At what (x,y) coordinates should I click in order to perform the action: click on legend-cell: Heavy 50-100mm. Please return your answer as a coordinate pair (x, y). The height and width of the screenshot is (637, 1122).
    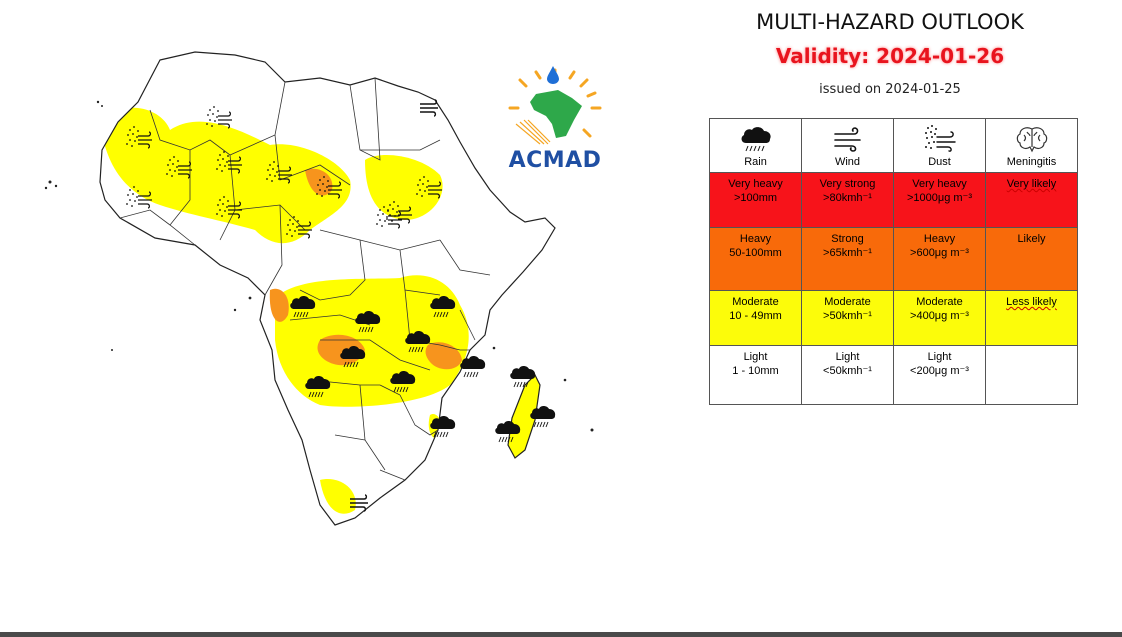
    Looking at the image, I should click on (755, 259).